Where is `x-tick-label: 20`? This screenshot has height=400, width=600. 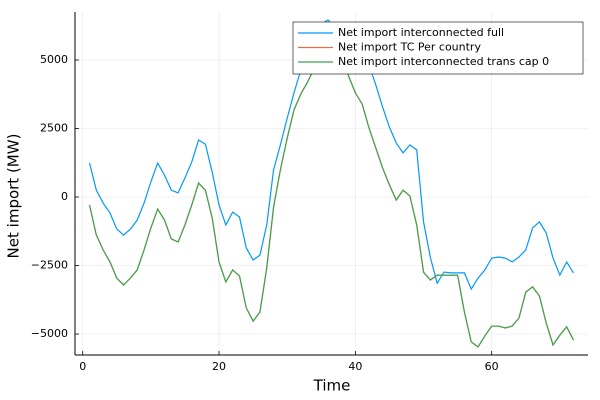 x-tick-label: 20 is located at coordinates (219, 366).